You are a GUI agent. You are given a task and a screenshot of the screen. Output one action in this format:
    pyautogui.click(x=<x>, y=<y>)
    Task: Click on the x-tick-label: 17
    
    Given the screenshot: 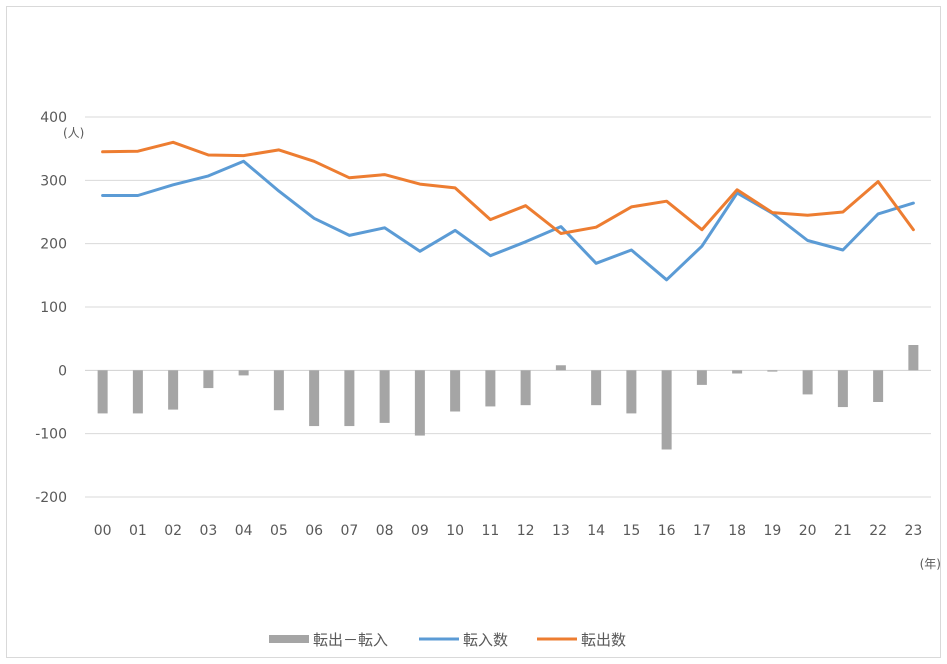 What is the action you would take?
    pyautogui.click(x=702, y=531)
    